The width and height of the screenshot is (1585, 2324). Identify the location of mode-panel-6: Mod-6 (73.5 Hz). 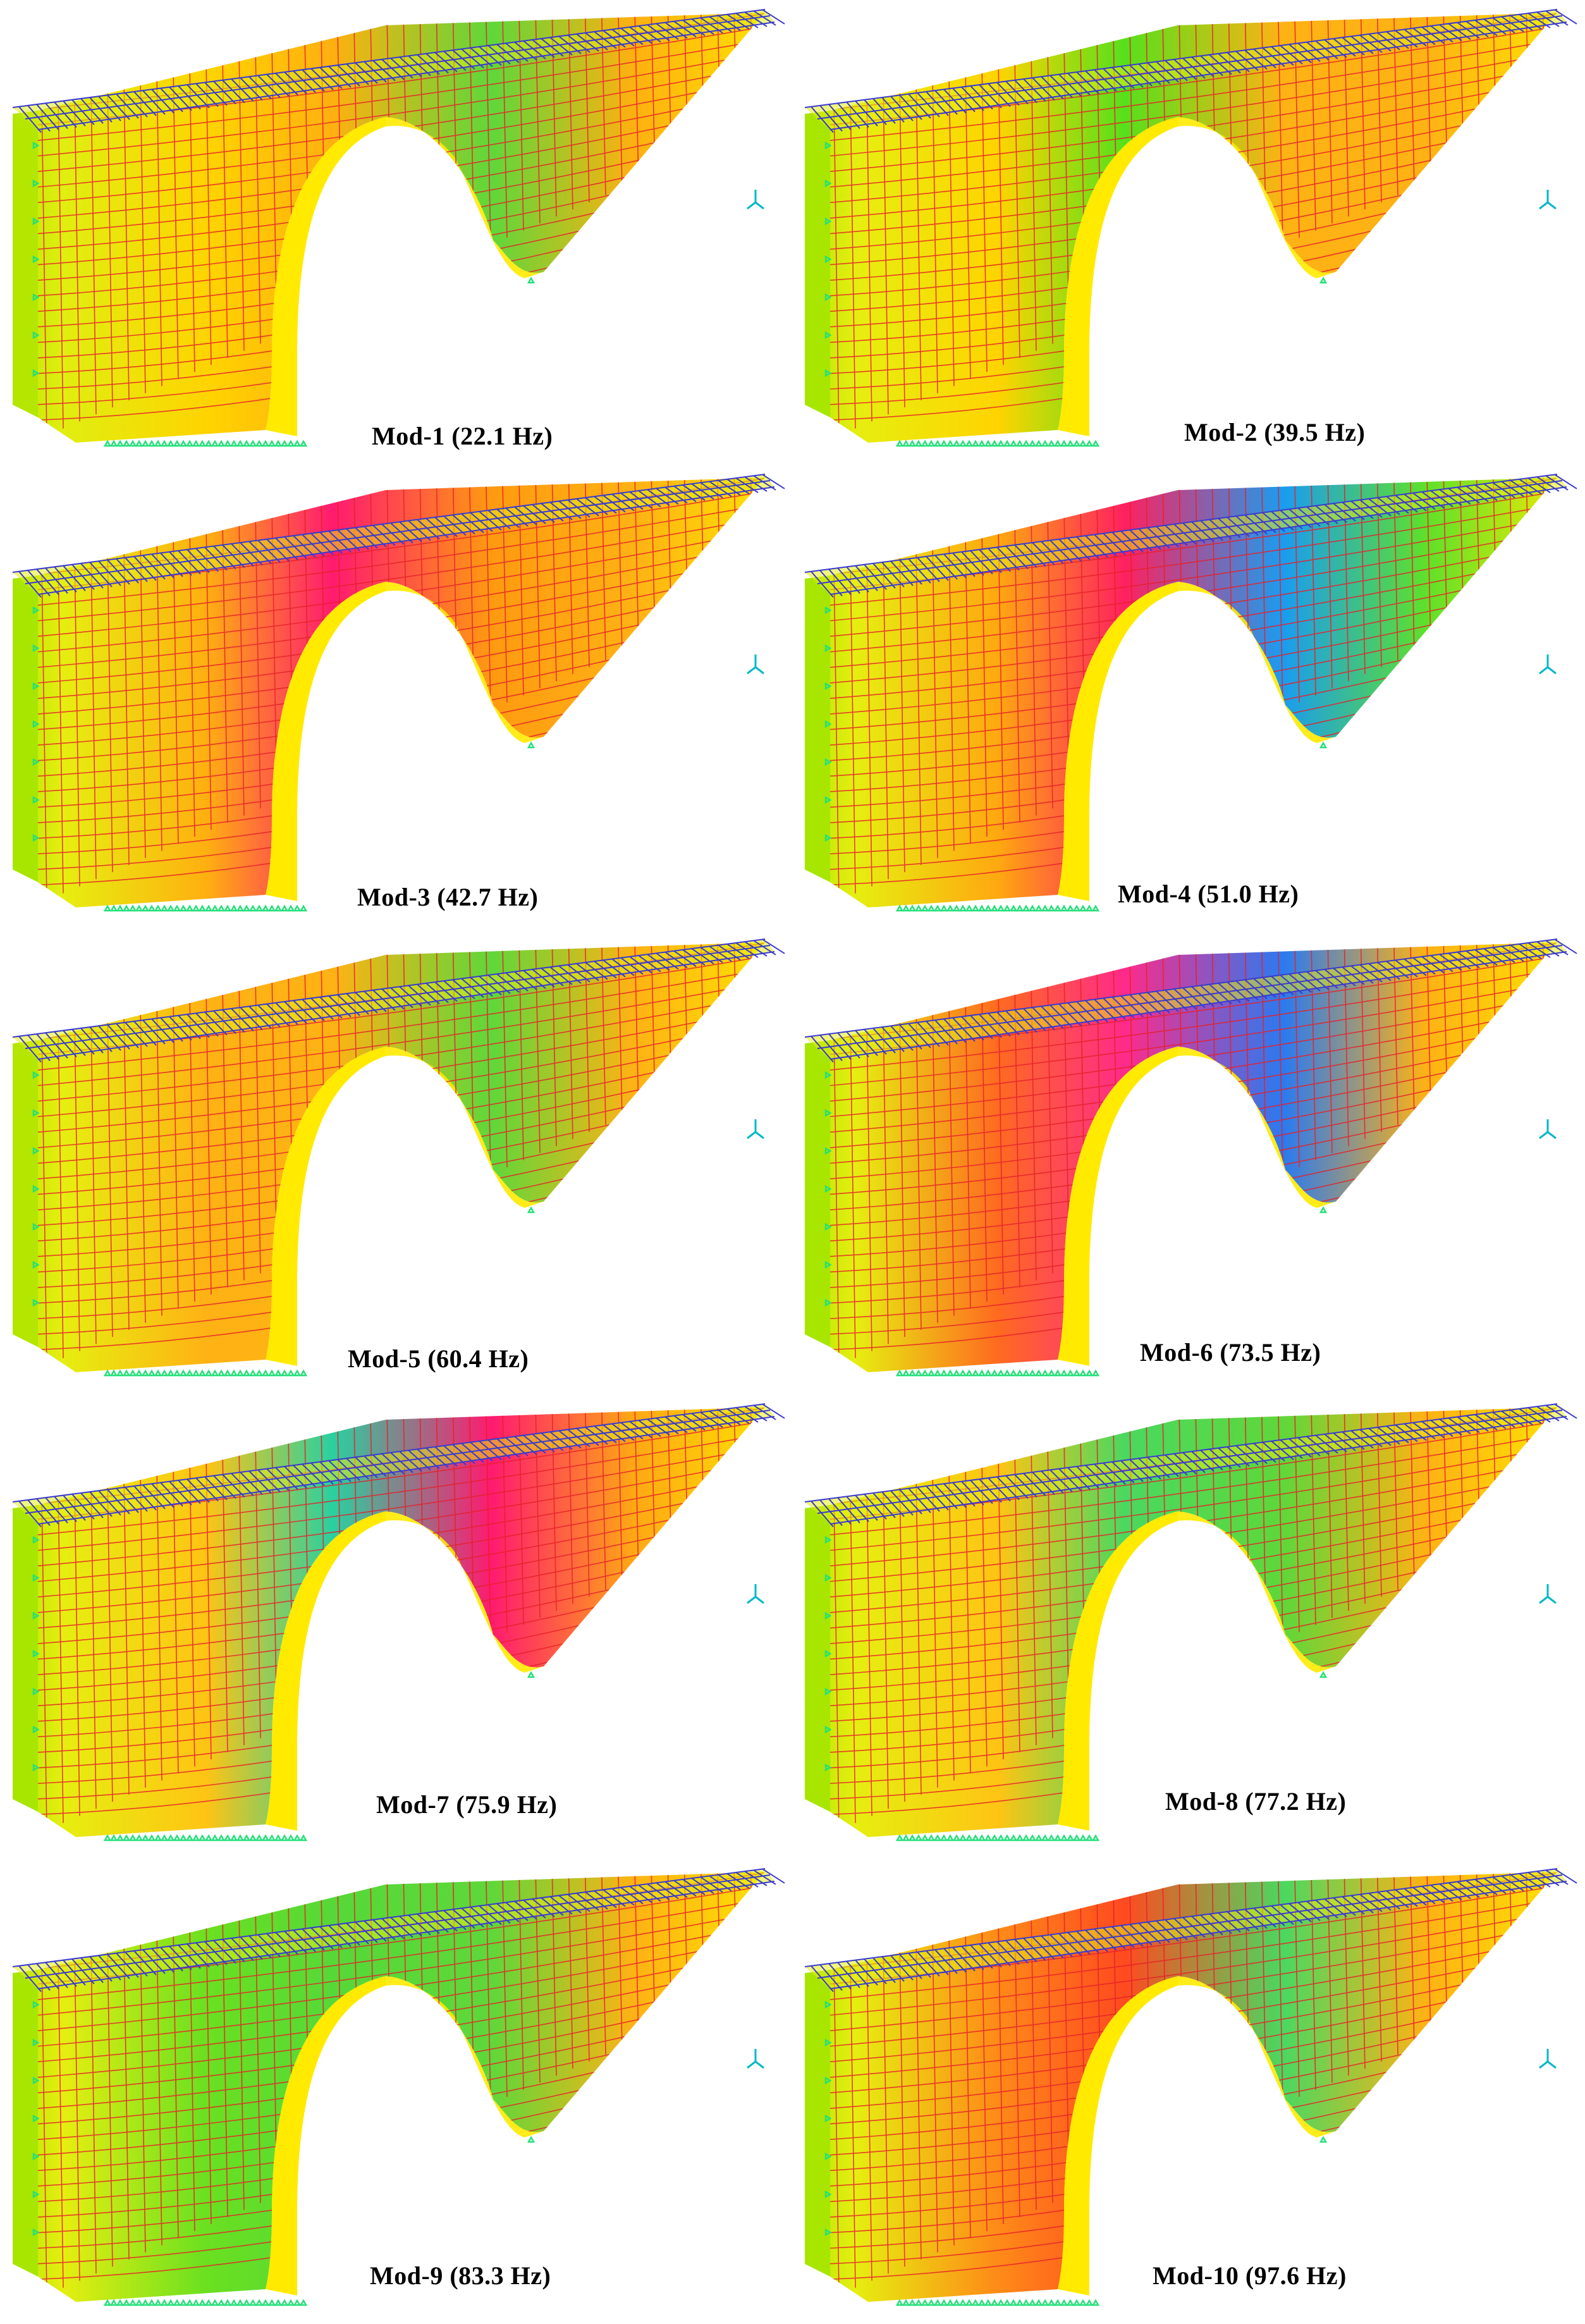
(1188, 1162).